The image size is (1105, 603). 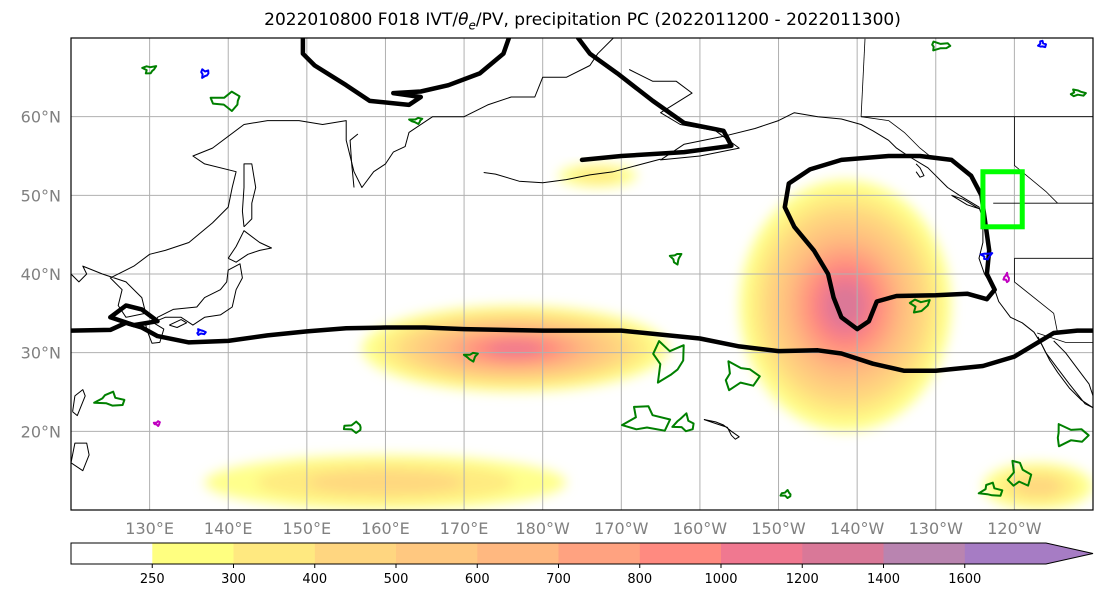 What do you see at coordinates (889, 242) in the screenshot?
I see `pv-contour-ne-pacific` at bounding box center [889, 242].